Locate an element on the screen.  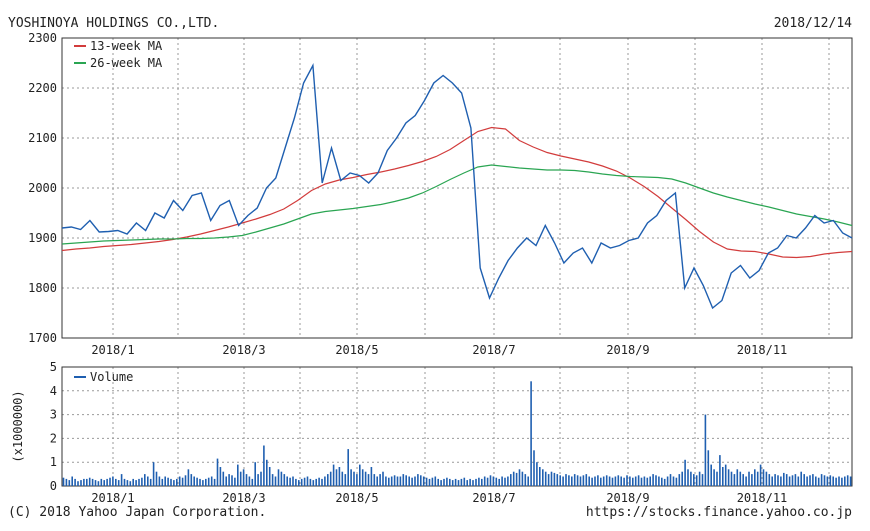
price-y-tick-label: 2000 is located at coordinates (42, 188).